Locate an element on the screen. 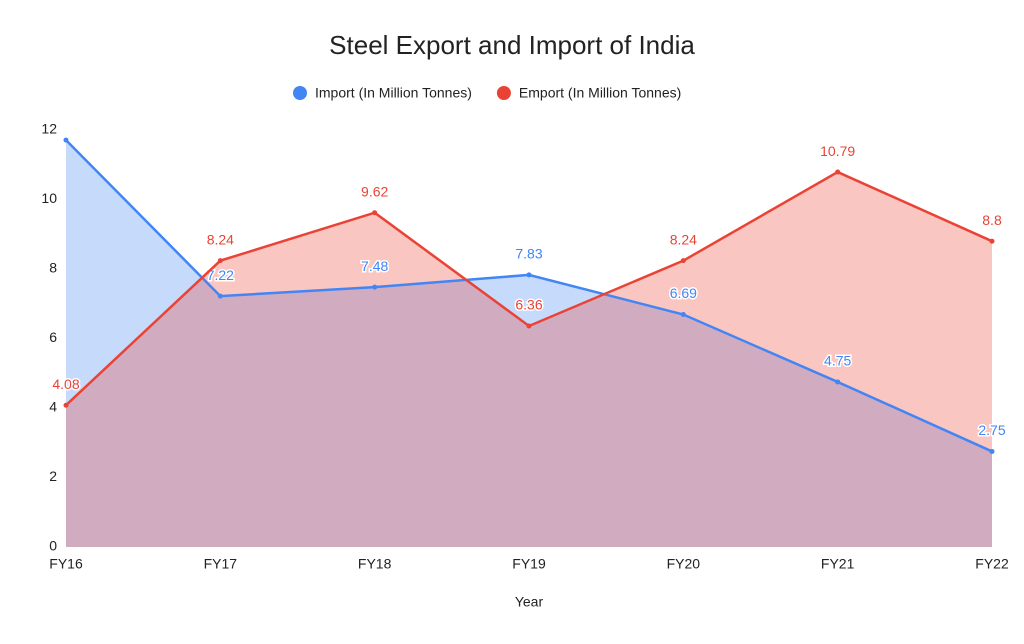 This screenshot has height=644, width=1024. legend-label: Emport (In Million Tonnes) is located at coordinates (600, 93).